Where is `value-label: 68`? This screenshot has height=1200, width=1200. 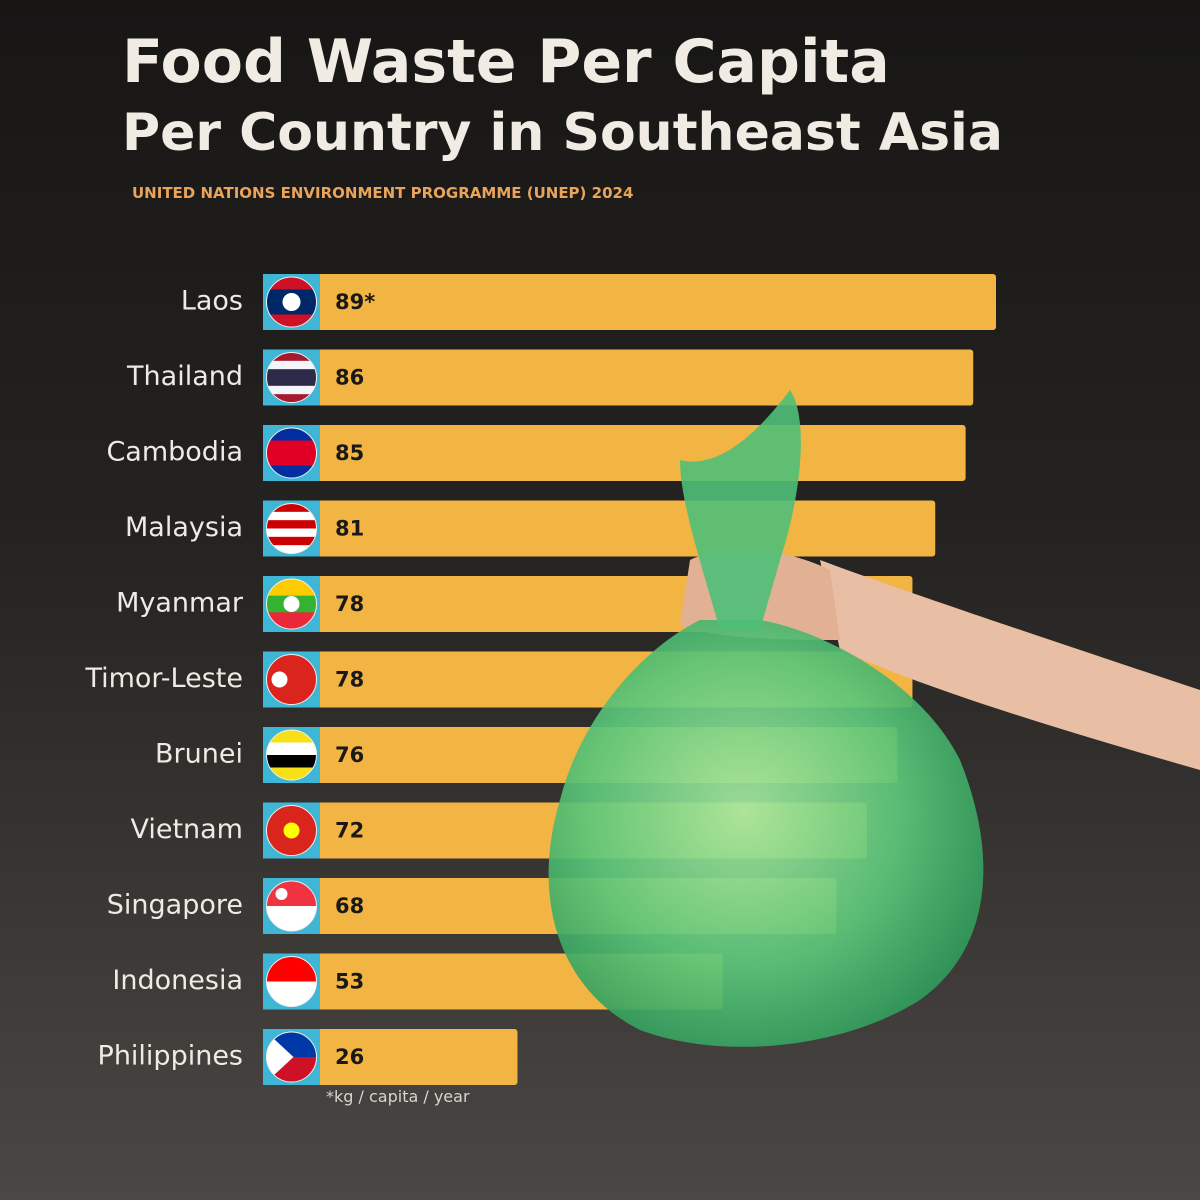 value-label: 68 is located at coordinates (349, 906).